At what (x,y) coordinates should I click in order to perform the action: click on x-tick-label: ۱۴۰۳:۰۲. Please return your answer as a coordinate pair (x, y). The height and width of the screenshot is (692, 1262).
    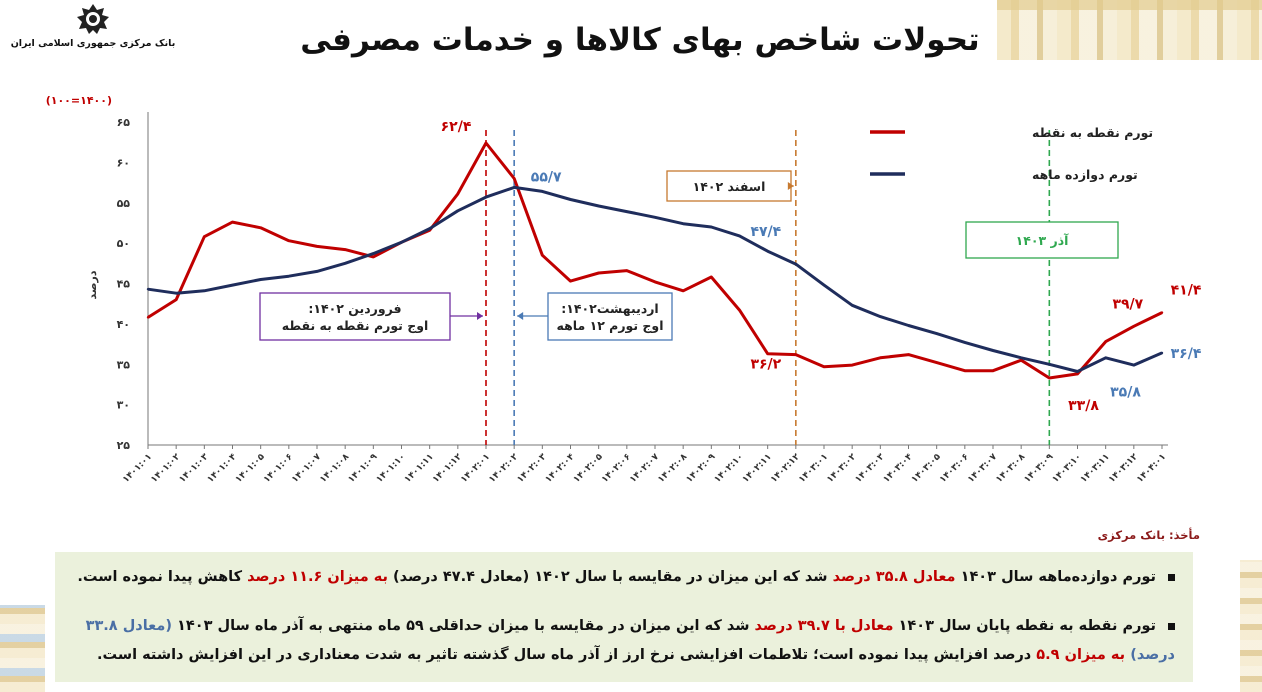
    Looking at the image, I should click on (841, 468).